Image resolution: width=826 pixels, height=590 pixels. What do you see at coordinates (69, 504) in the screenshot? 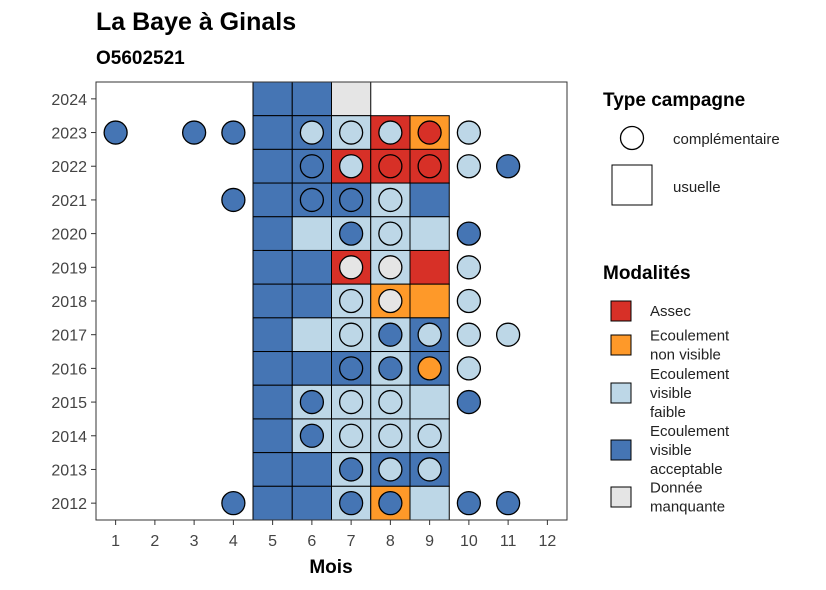
I see `y-tick-label: 2012` at bounding box center [69, 504].